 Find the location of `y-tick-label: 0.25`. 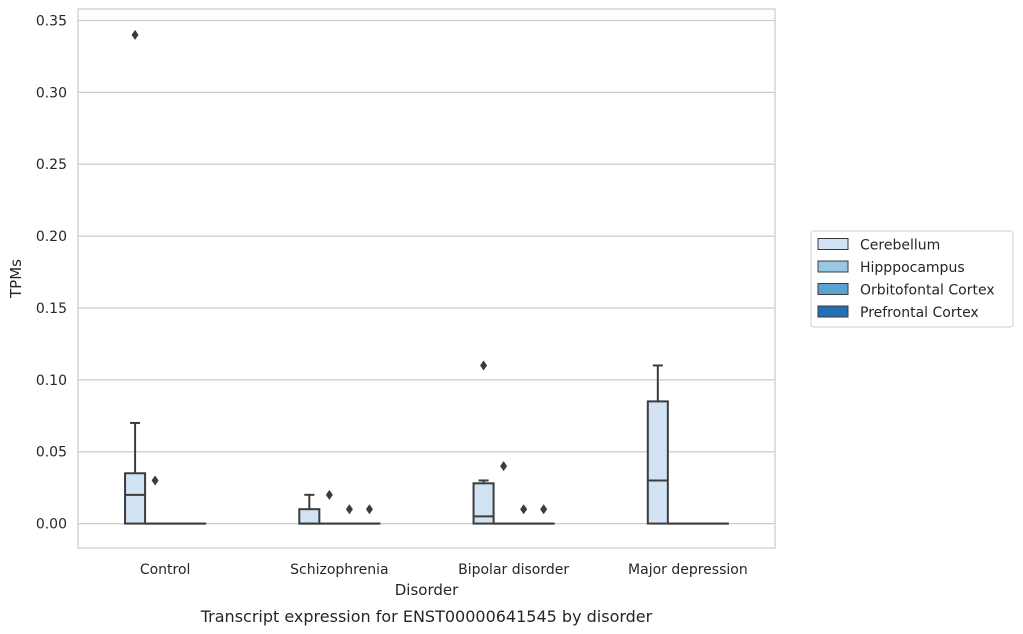

y-tick-label: 0.25 is located at coordinates (51, 165).